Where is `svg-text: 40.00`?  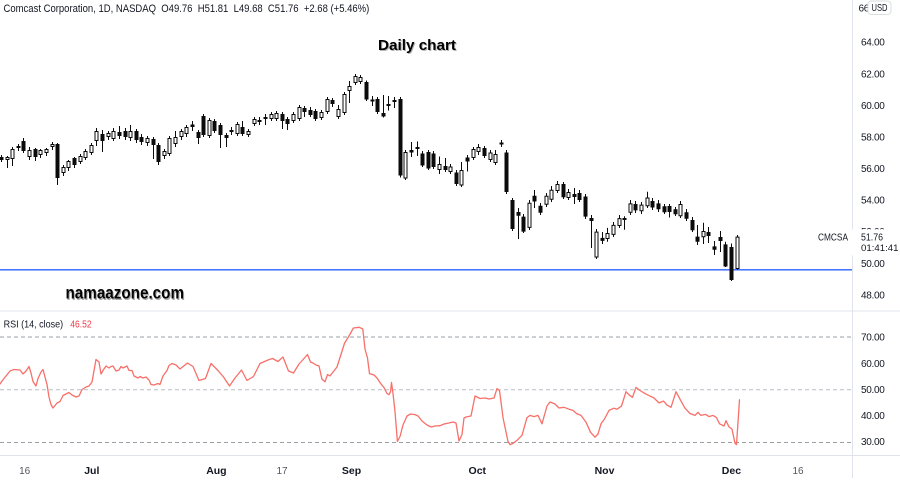 svg-text: 40.00 is located at coordinates (873, 416).